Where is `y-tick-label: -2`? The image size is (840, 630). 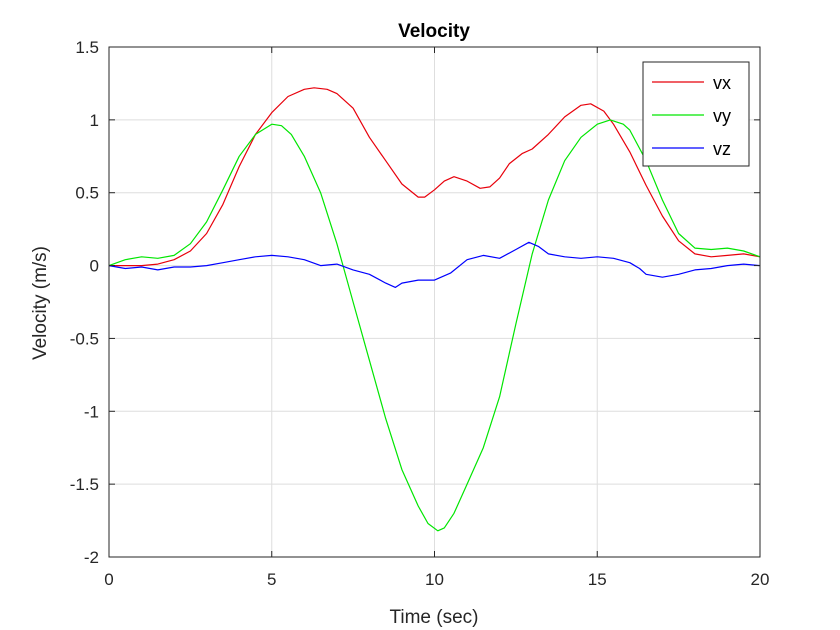
y-tick-label: -2 is located at coordinates (91, 557).